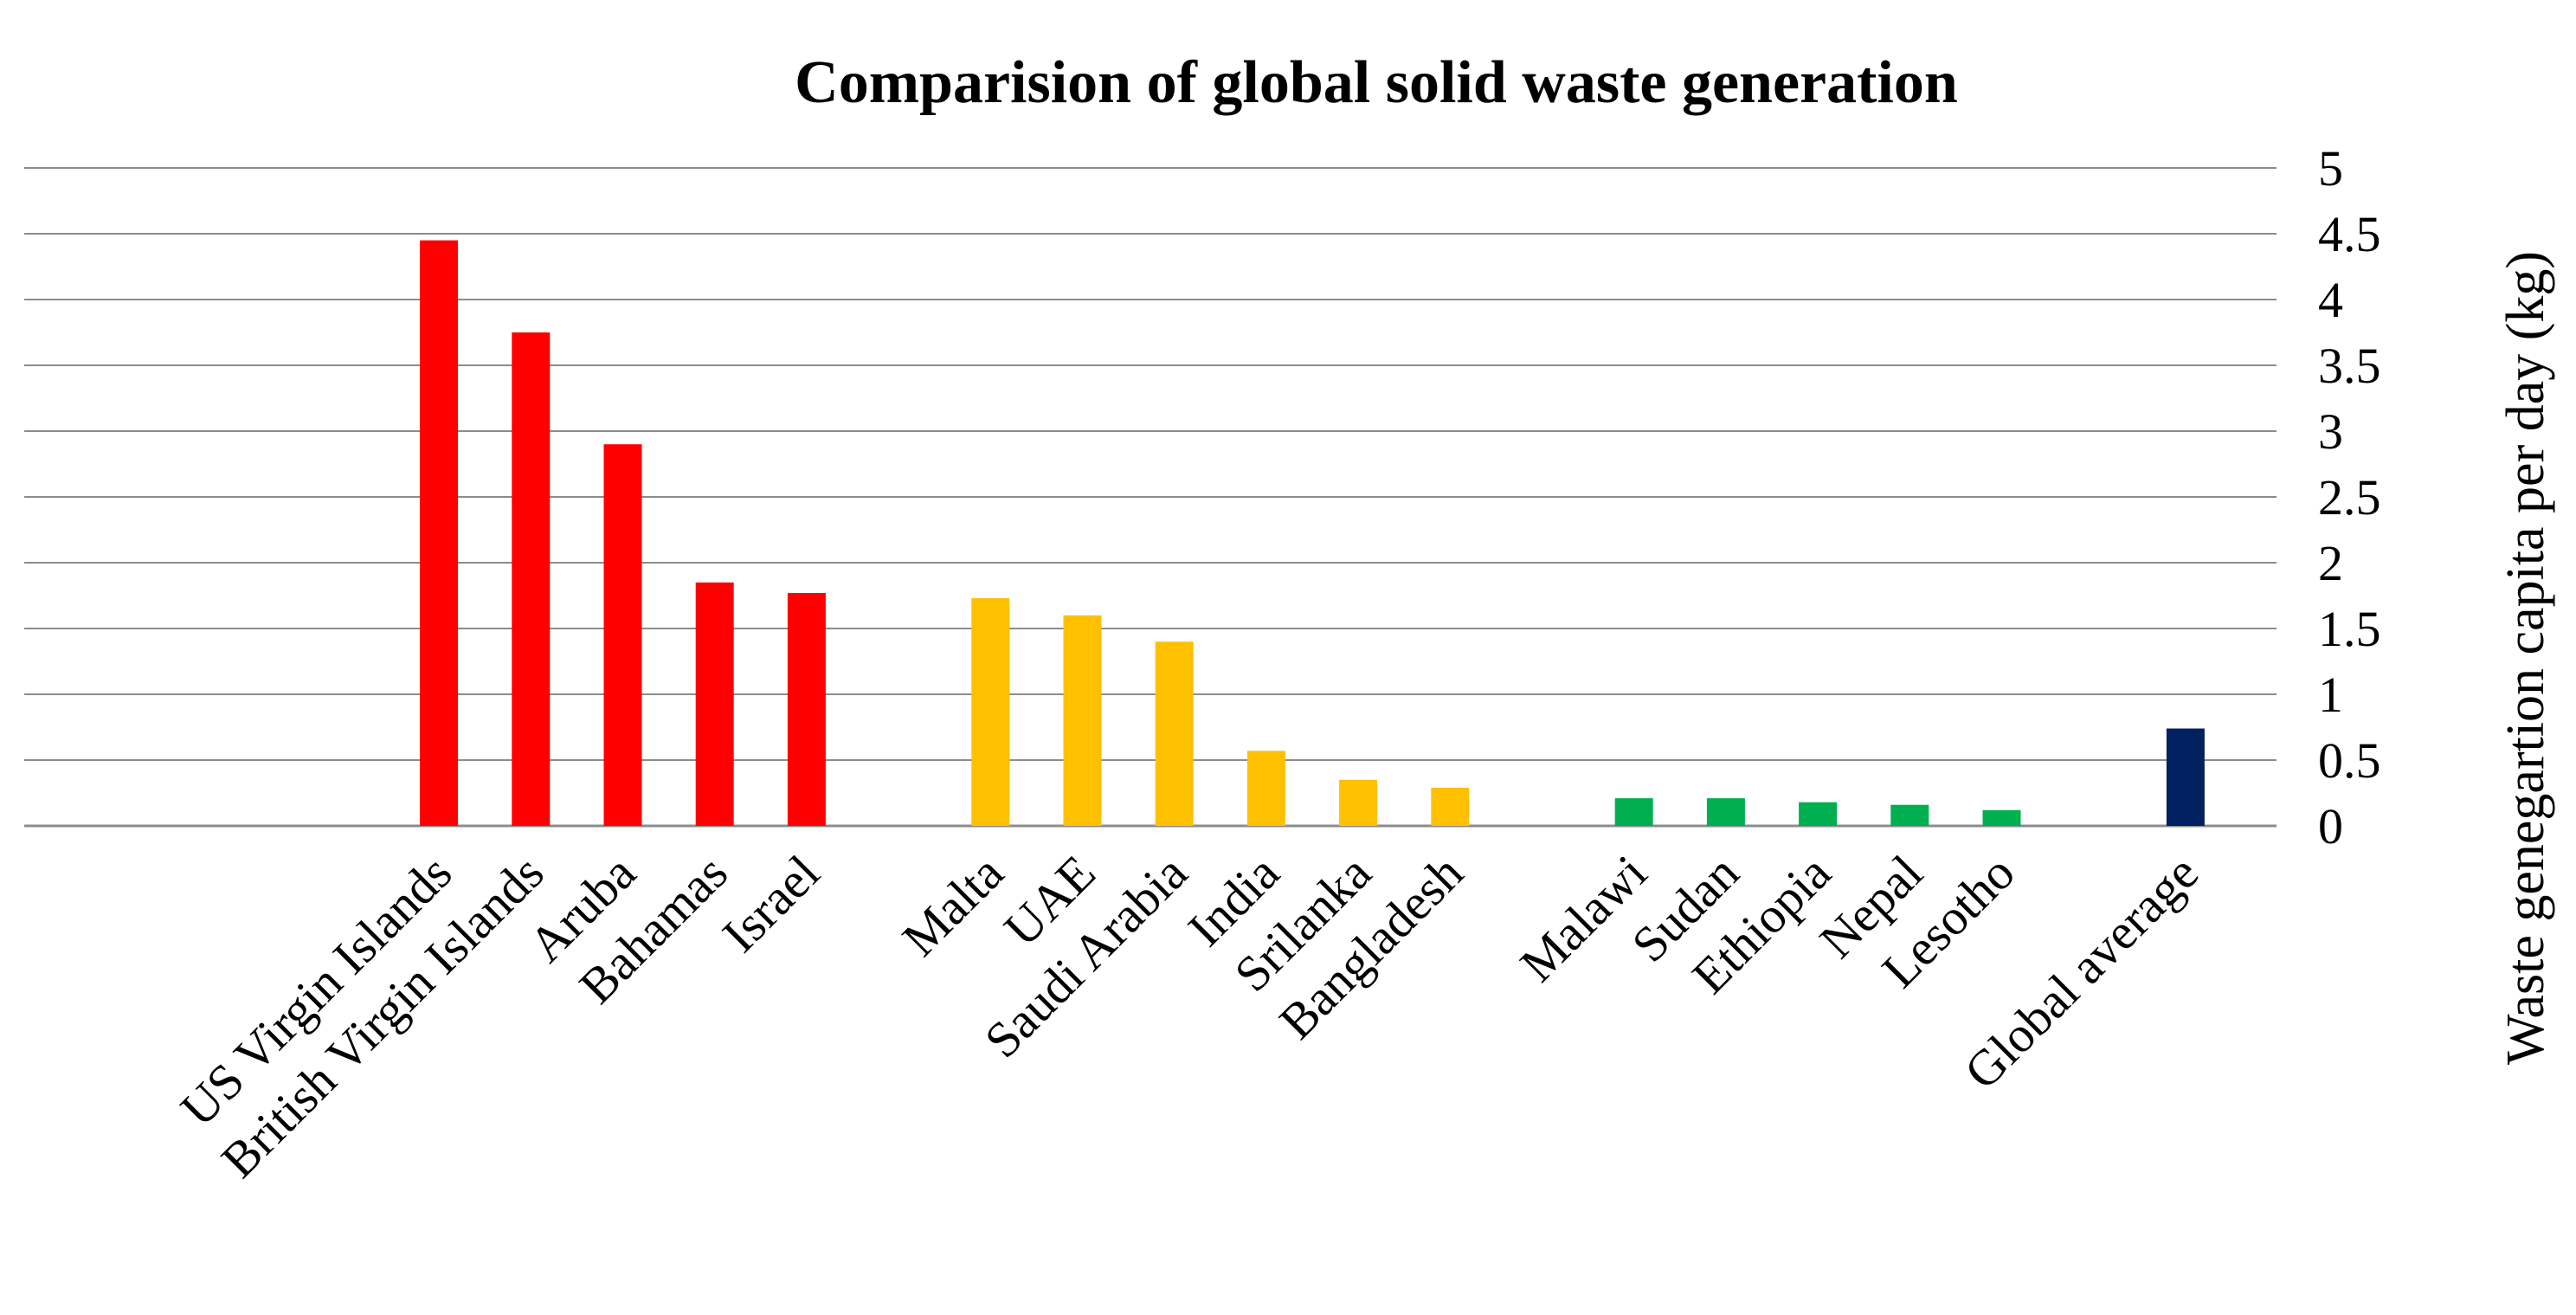 The image size is (2576, 1315). Describe the element at coordinates (2330, 300) in the screenshot. I see `y-tick-label: 4` at that location.